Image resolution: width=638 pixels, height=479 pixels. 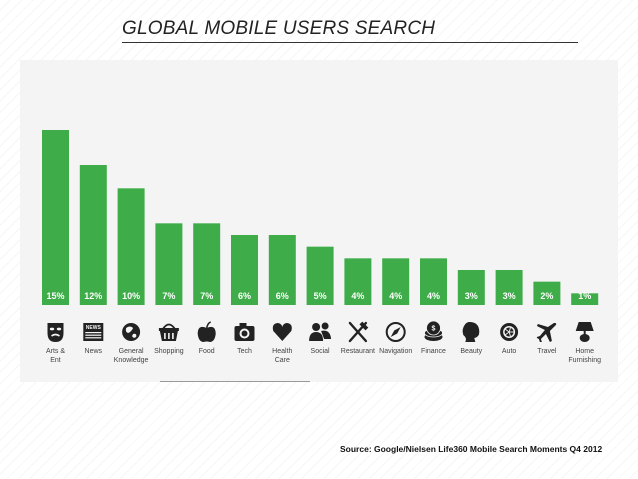 I want to click on apple-icon, so click(x=206, y=331).